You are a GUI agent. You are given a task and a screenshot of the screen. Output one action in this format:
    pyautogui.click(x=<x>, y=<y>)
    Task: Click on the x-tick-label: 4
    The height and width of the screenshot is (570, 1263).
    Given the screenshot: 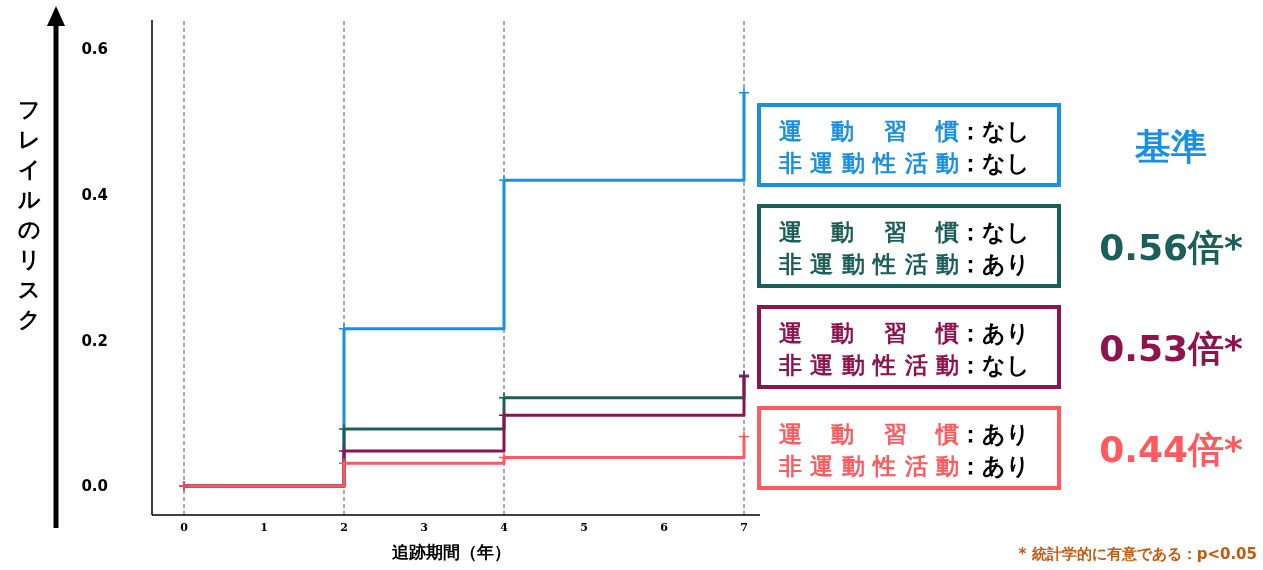 What is the action you would take?
    pyautogui.click(x=504, y=527)
    